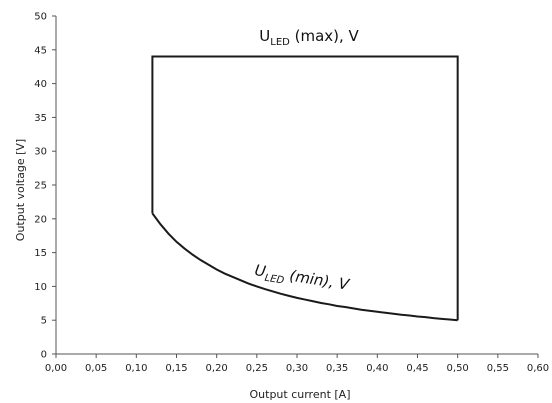 The height and width of the screenshot is (403, 552). Describe the element at coordinates (40, 50) in the screenshot. I see `y-tick-label: 45` at that location.